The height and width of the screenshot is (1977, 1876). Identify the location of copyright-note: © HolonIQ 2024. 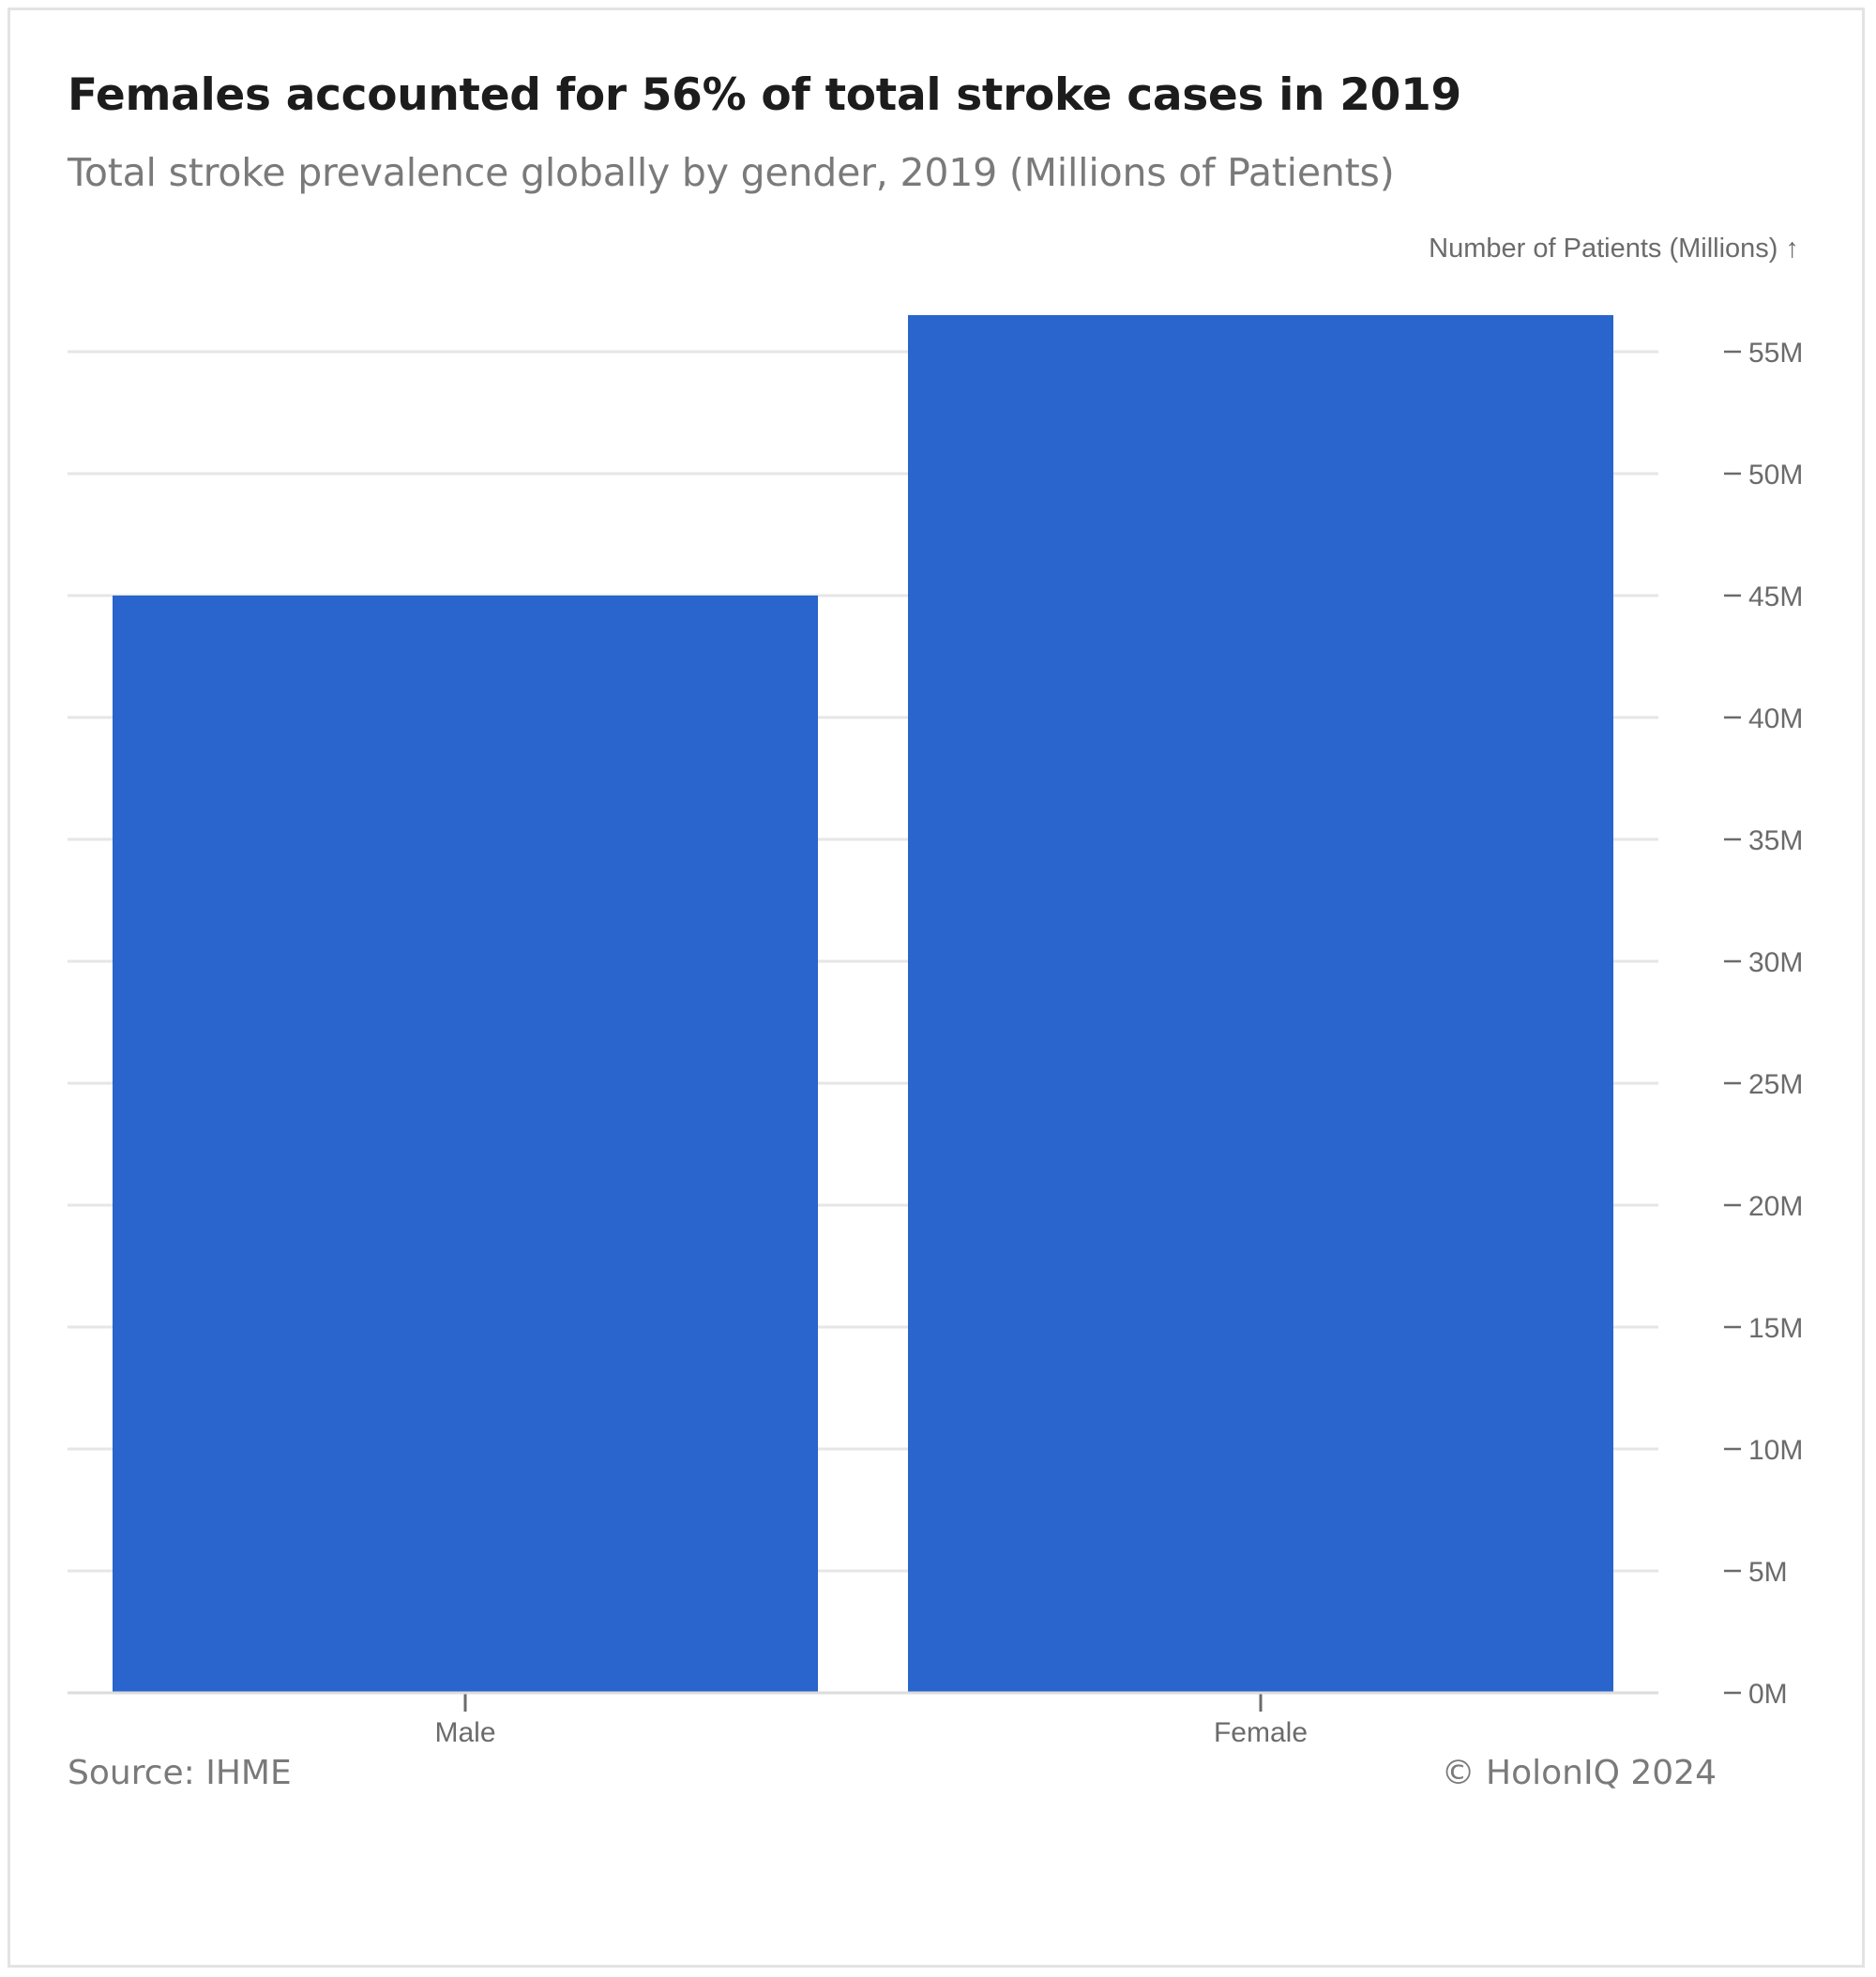
(1579, 1773).